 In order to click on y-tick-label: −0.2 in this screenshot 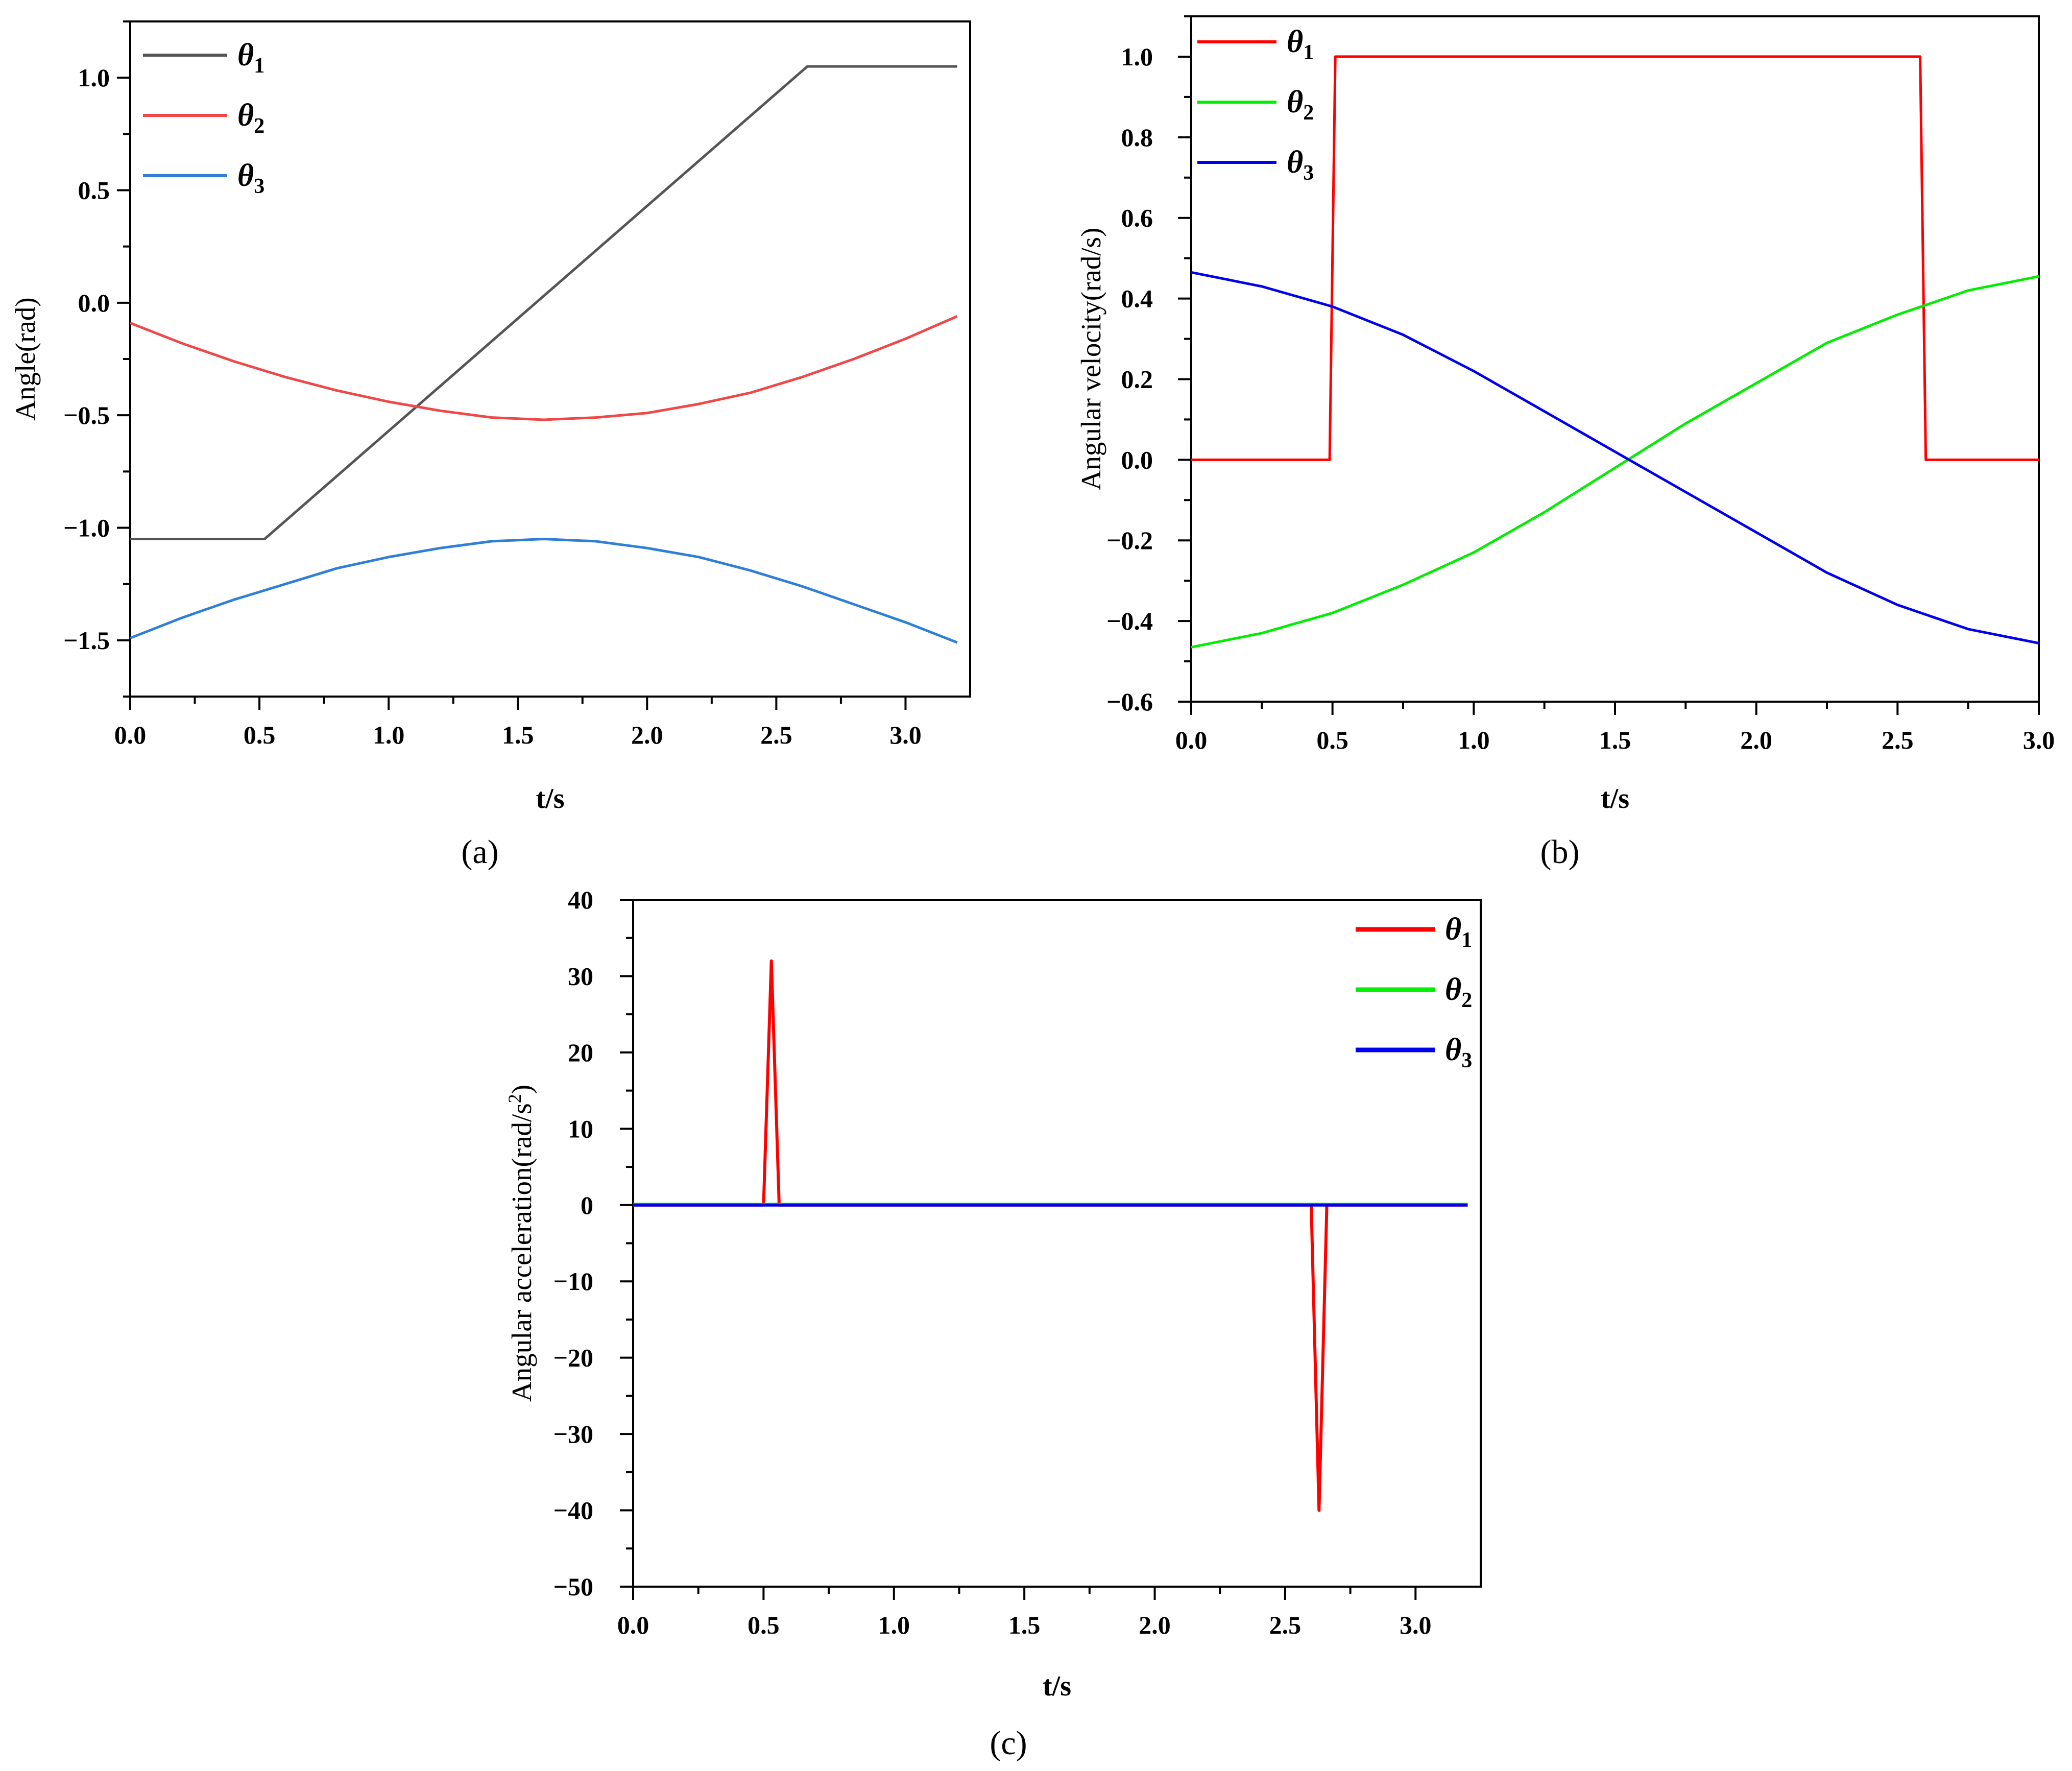, I will do `click(1129, 540)`.